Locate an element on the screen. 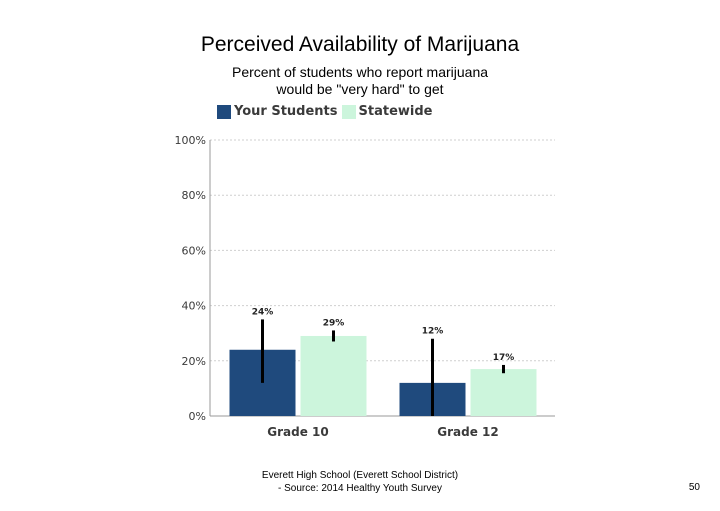  legend-item-statewide: Statewide is located at coordinates (387, 111).